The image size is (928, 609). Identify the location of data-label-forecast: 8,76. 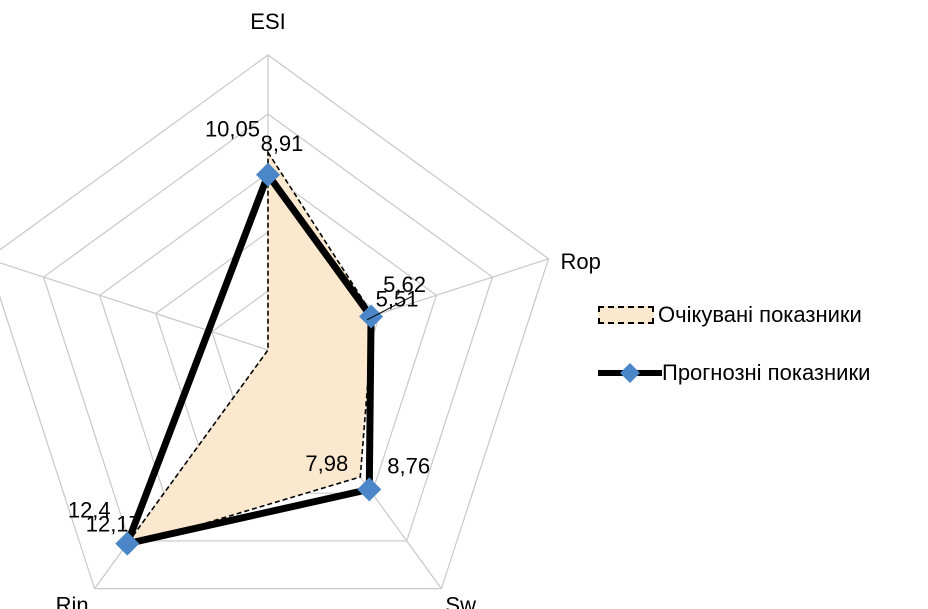
(408, 465).